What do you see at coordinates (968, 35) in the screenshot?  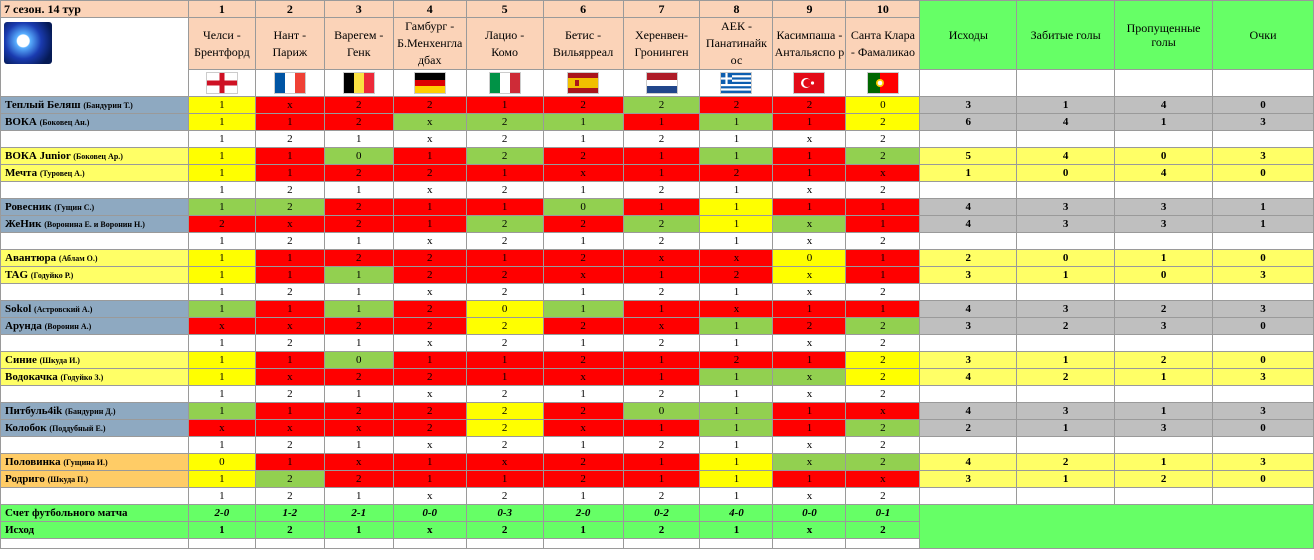 I see `stat-header: Исходы` at bounding box center [968, 35].